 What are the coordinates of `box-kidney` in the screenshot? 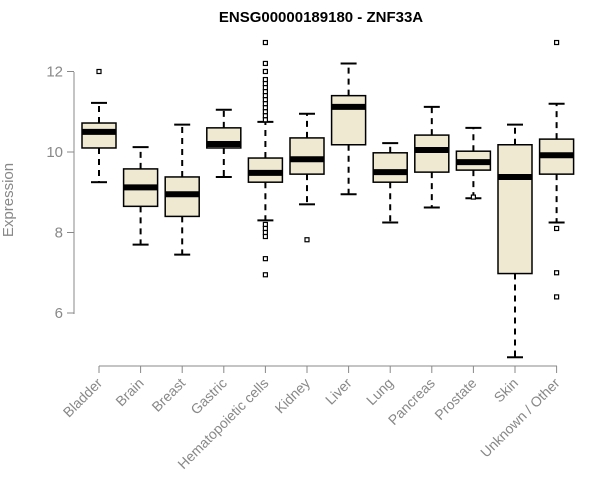 It's located at (307, 177).